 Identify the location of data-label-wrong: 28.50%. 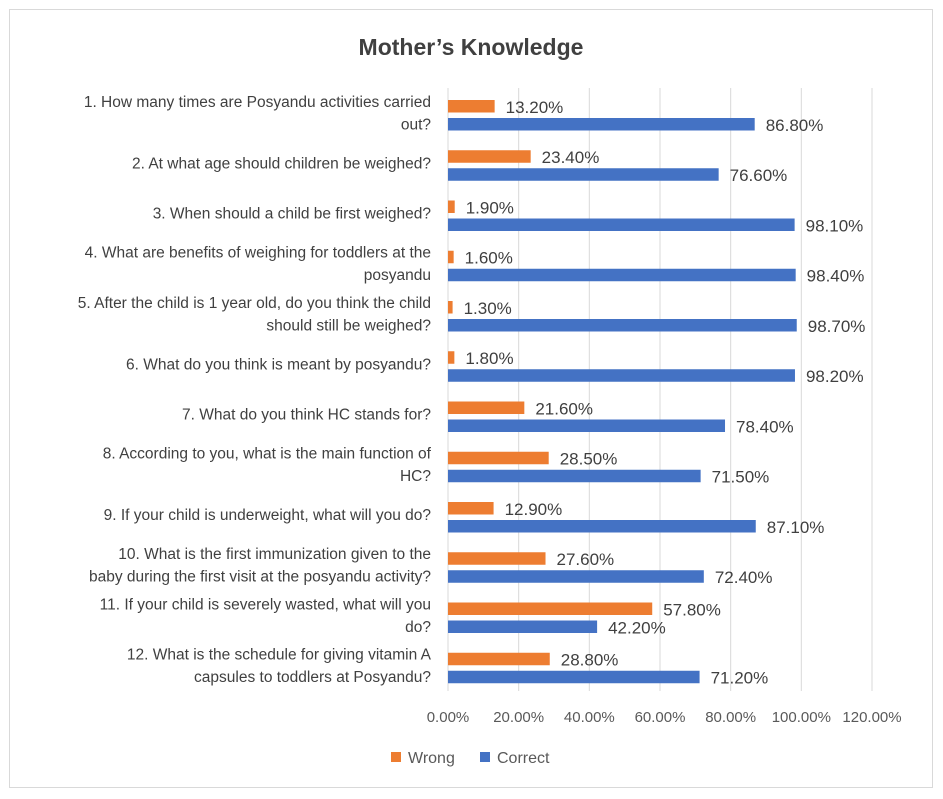
(589, 459).